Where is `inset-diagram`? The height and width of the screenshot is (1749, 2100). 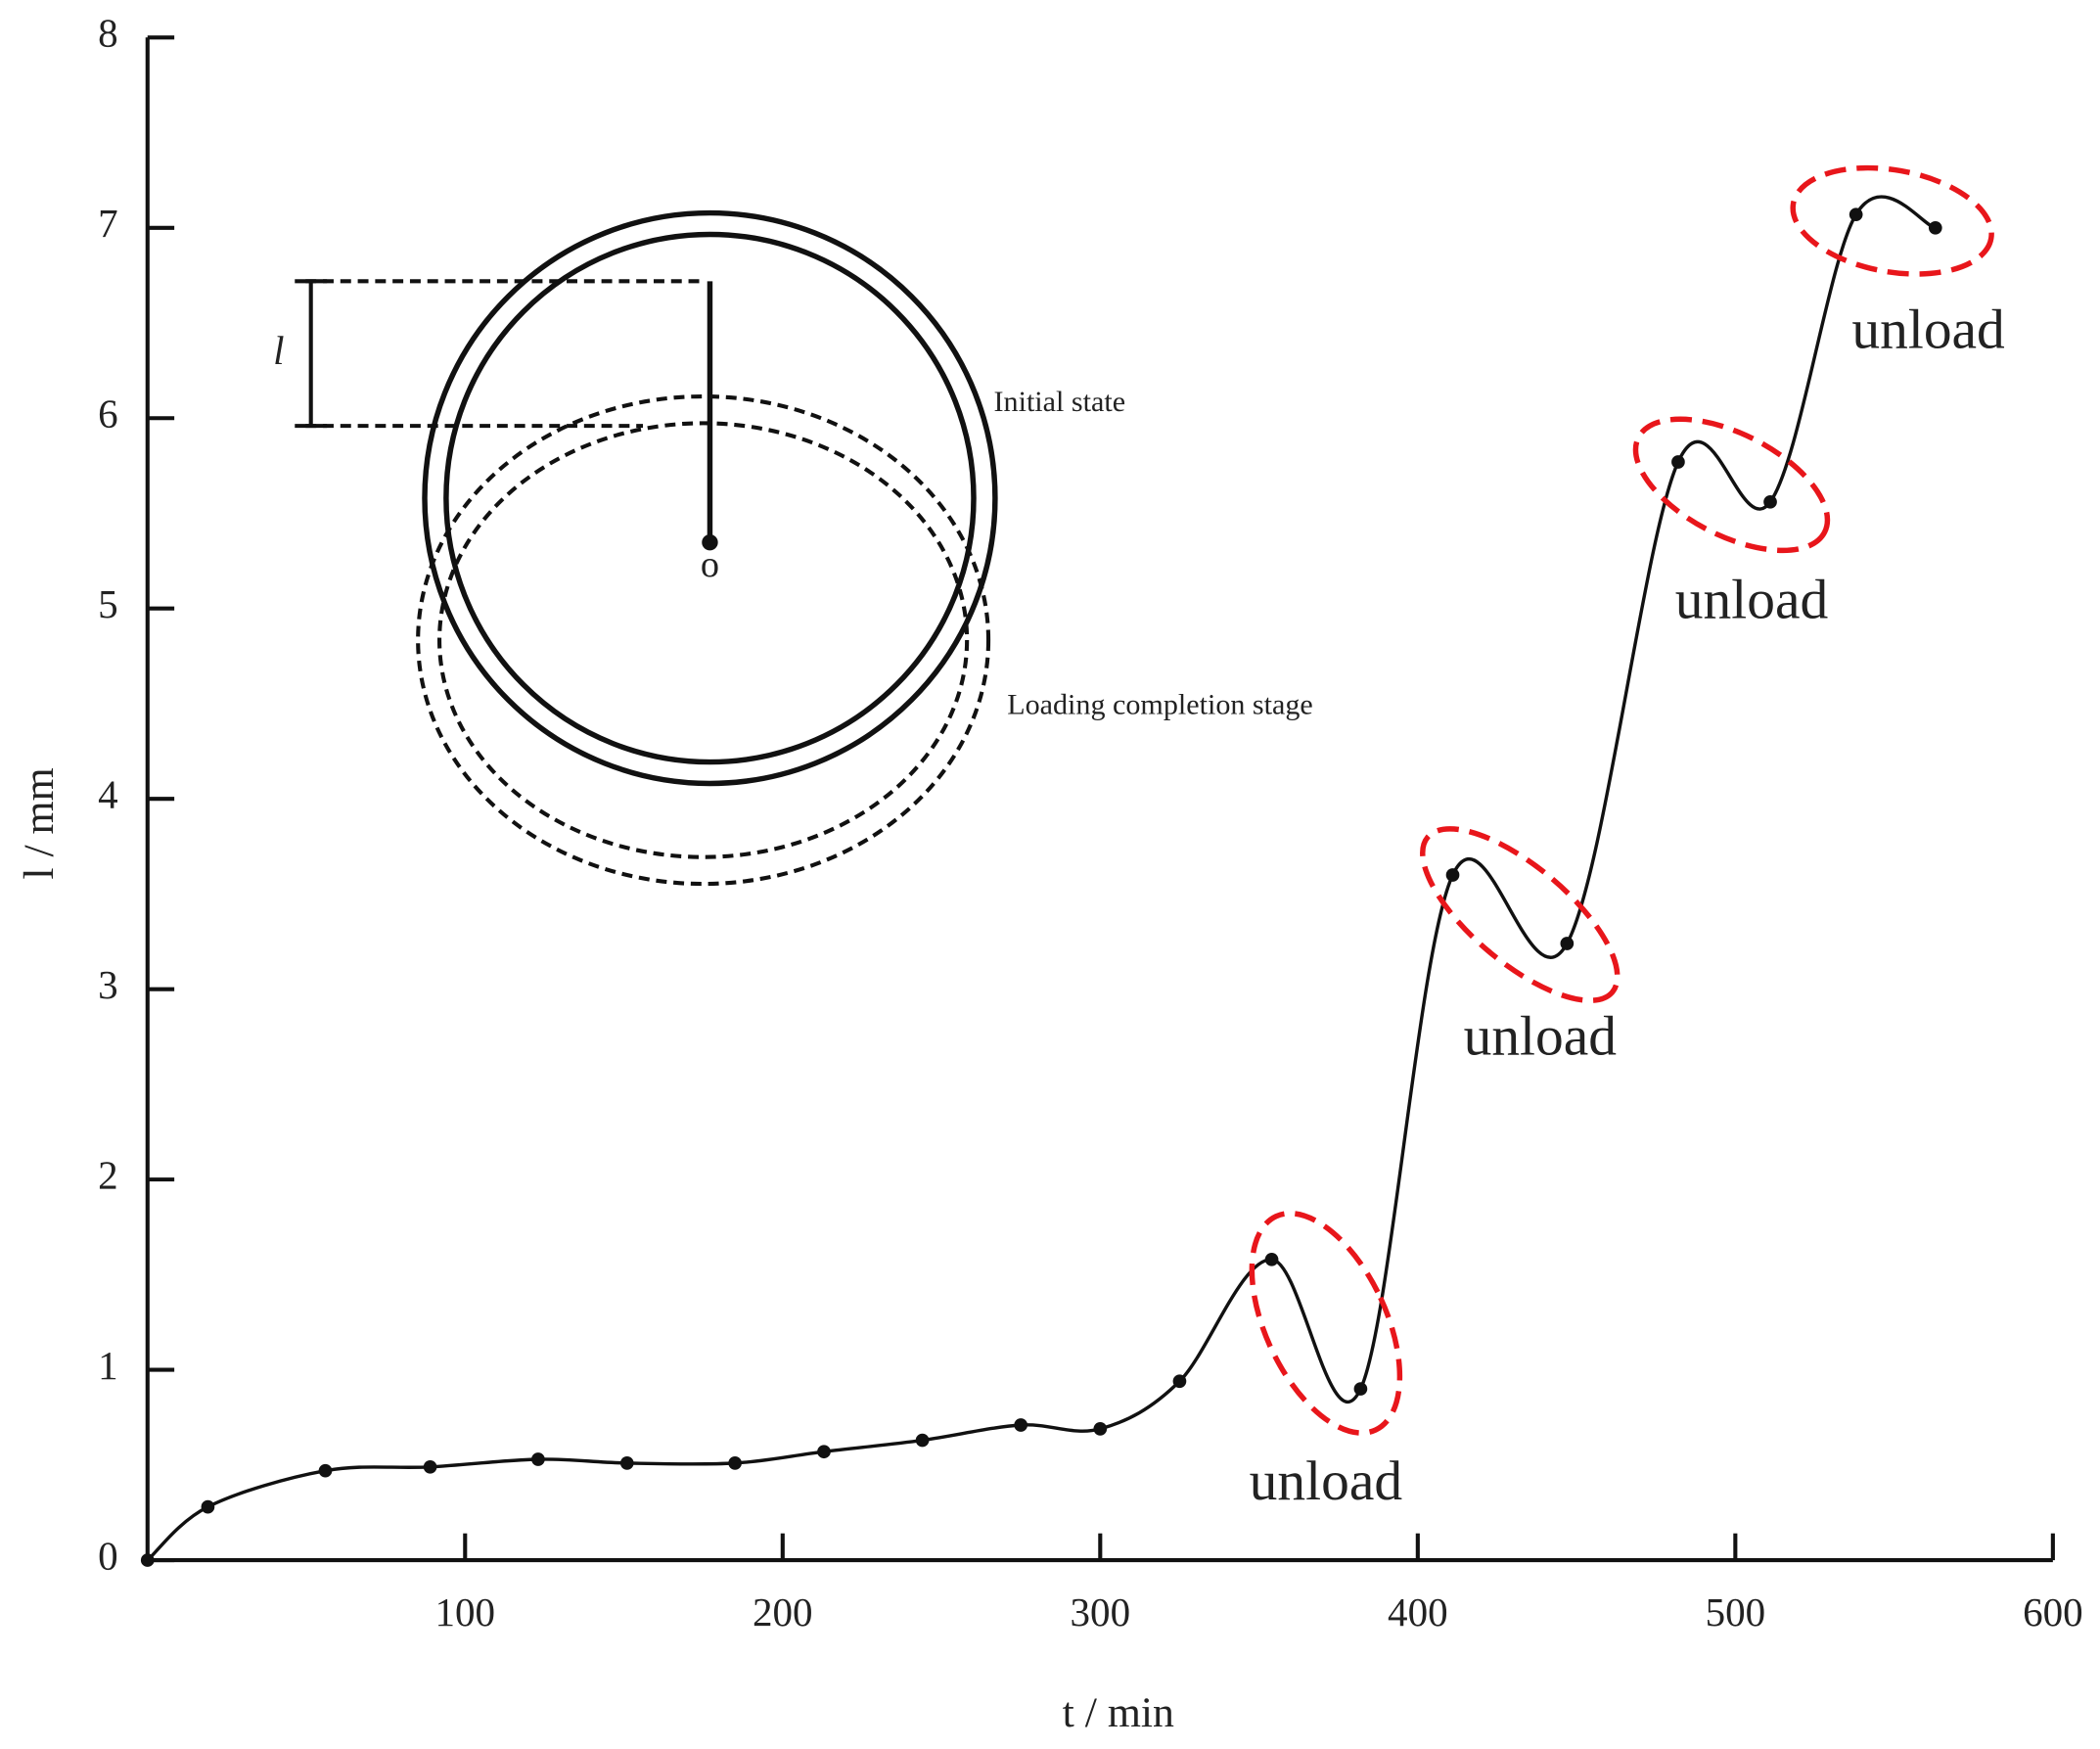 inset-diagram is located at coordinates (646, 548).